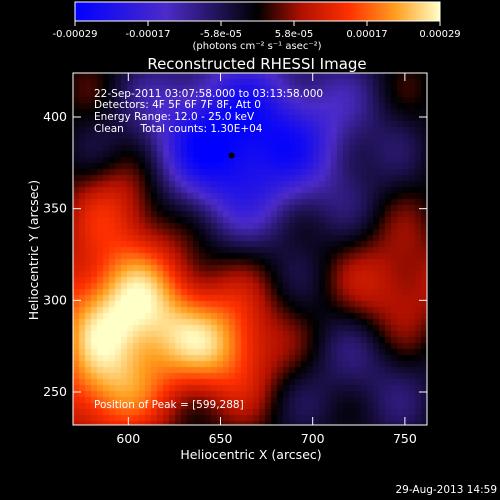 The height and width of the screenshot is (500, 500). What do you see at coordinates (148, 34) in the screenshot?
I see `colorbar-tick-label: -0.00017` at bounding box center [148, 34].